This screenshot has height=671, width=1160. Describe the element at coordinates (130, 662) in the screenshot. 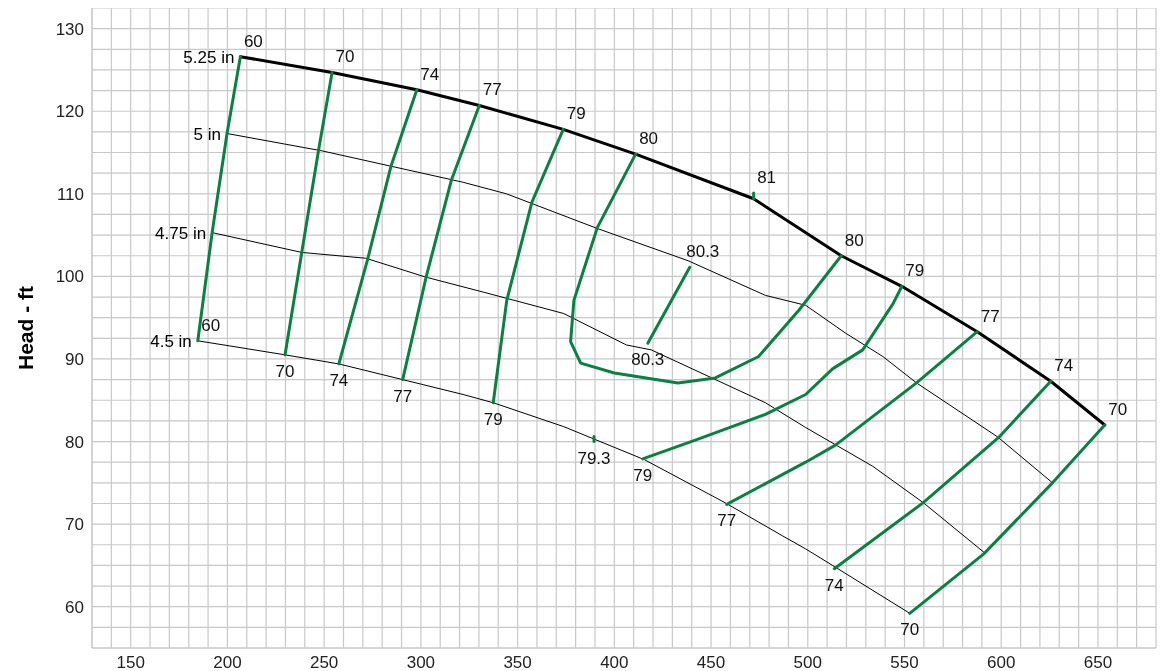

I see `x-tick-label: 150` at that location.